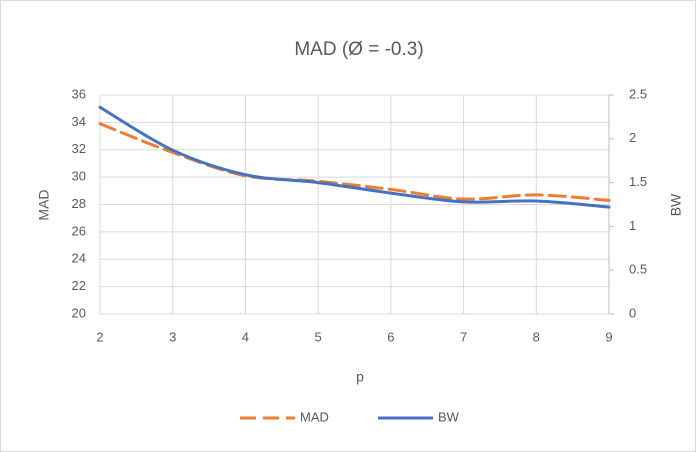  What do you see at coordinates (390, 336) in the screenshot?
I see `x-tick-label: 6` at bounding box center [390, 336].